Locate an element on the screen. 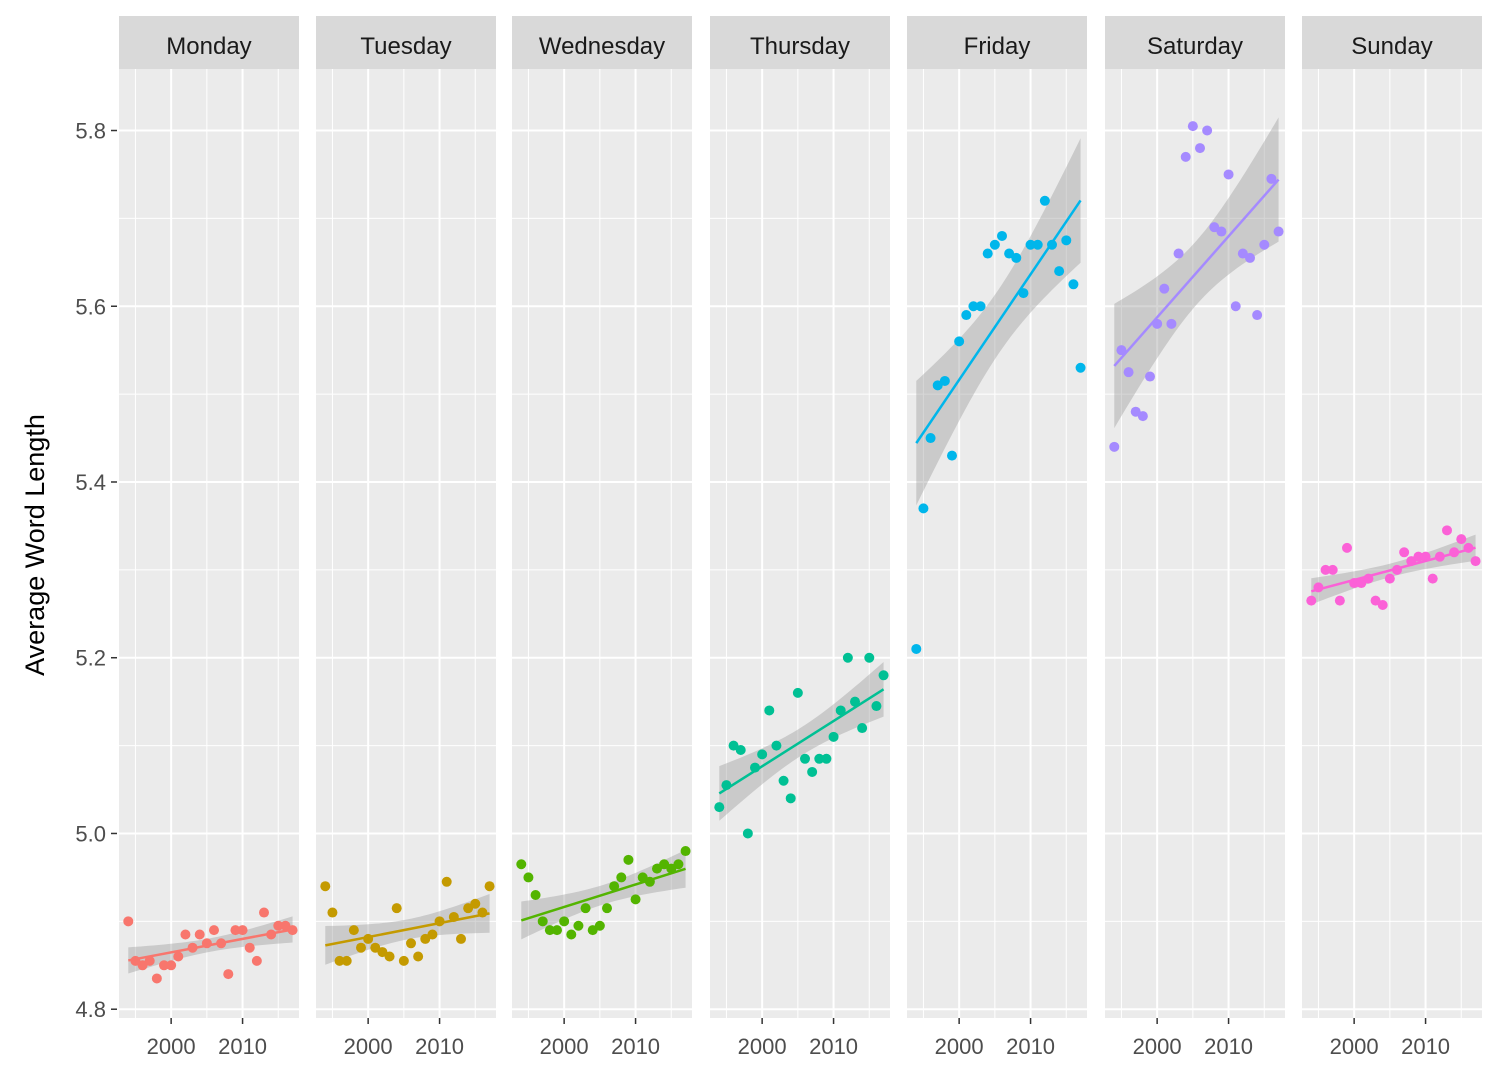 This screenshot has width=1500, height=1071. y-tick-label: 4.8 is located at coordinates (90, 1009).